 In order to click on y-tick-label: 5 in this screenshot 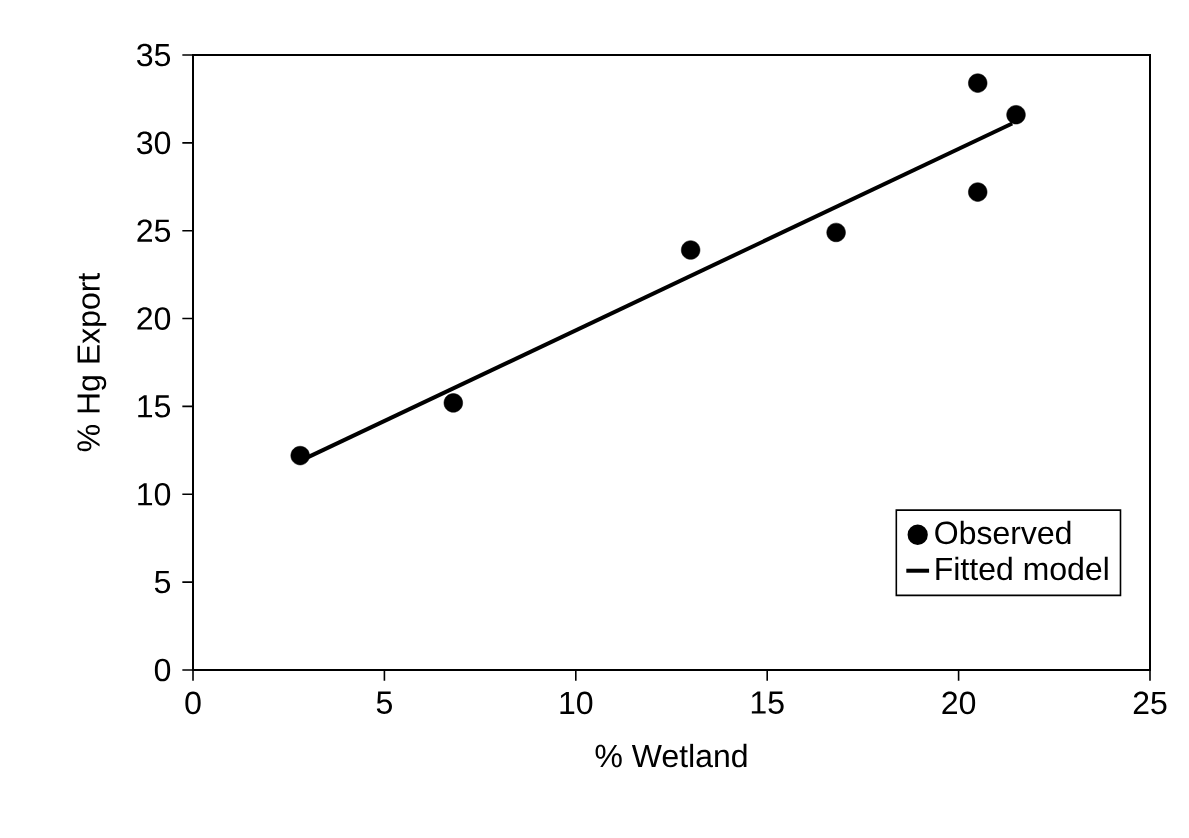, I will do `click(162, 582)`.